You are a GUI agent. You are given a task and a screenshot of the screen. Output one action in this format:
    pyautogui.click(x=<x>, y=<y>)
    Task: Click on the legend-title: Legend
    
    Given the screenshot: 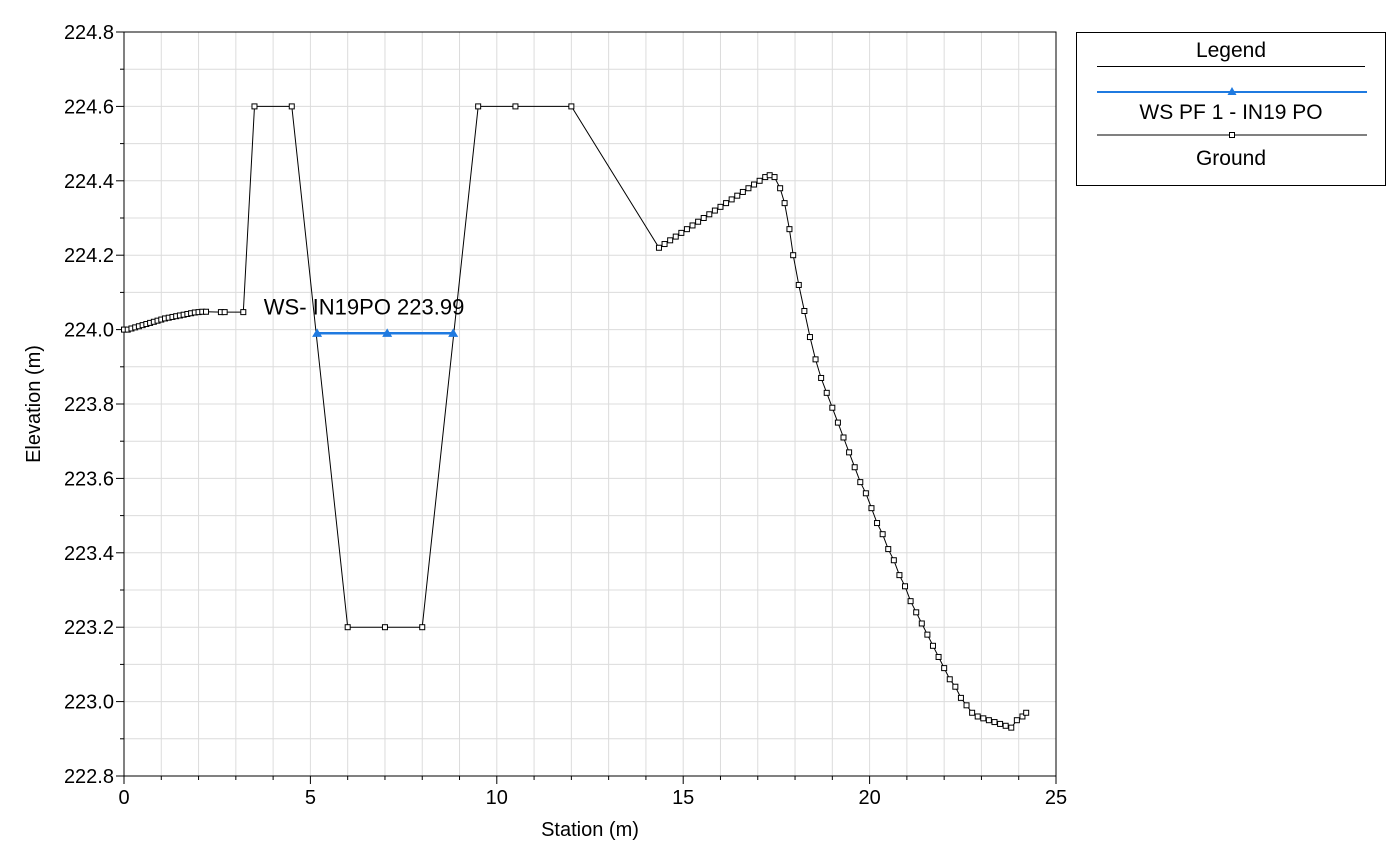 What is the action you would take?
    pyautogui.click(x=1231, y=50)
    